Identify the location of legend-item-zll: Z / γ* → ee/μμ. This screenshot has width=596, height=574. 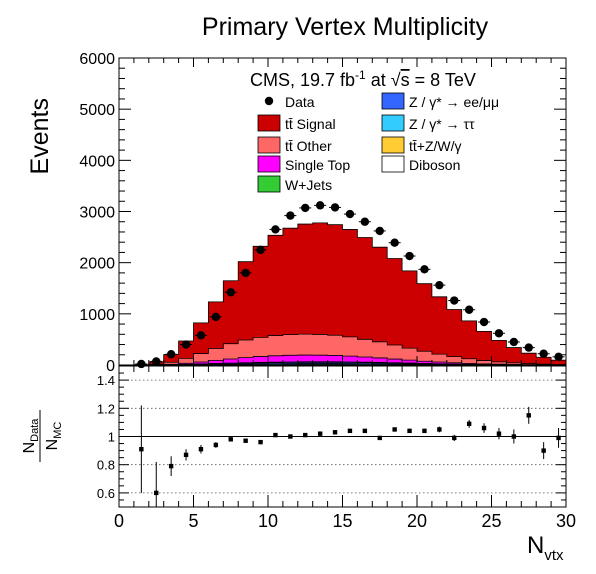
(440, 101).